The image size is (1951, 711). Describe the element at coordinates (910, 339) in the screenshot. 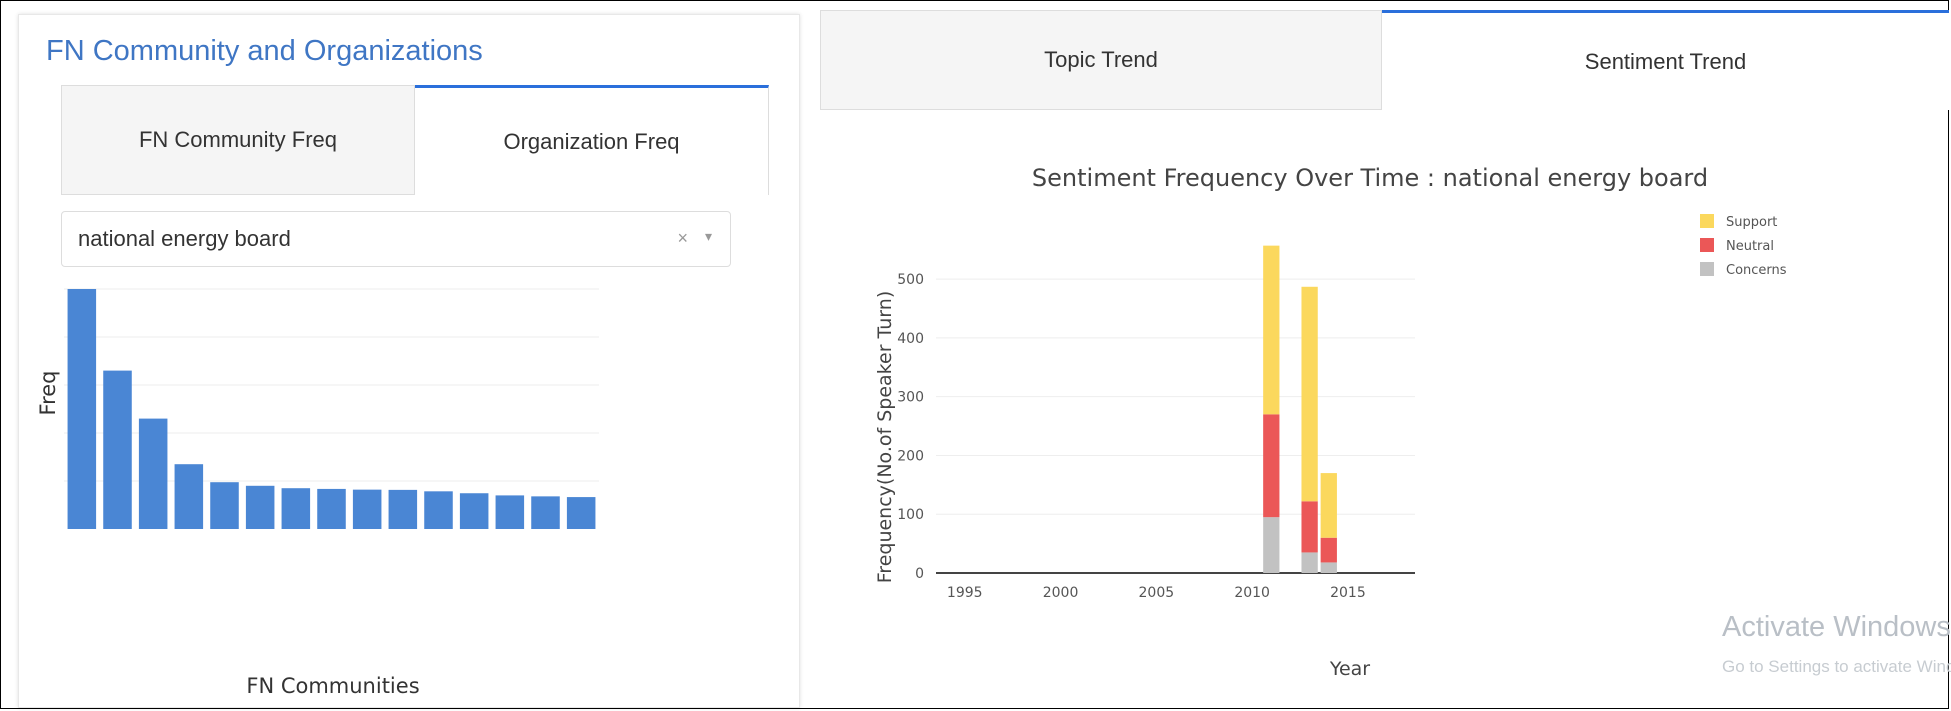

I see `y-tick-label: 400` at that location.